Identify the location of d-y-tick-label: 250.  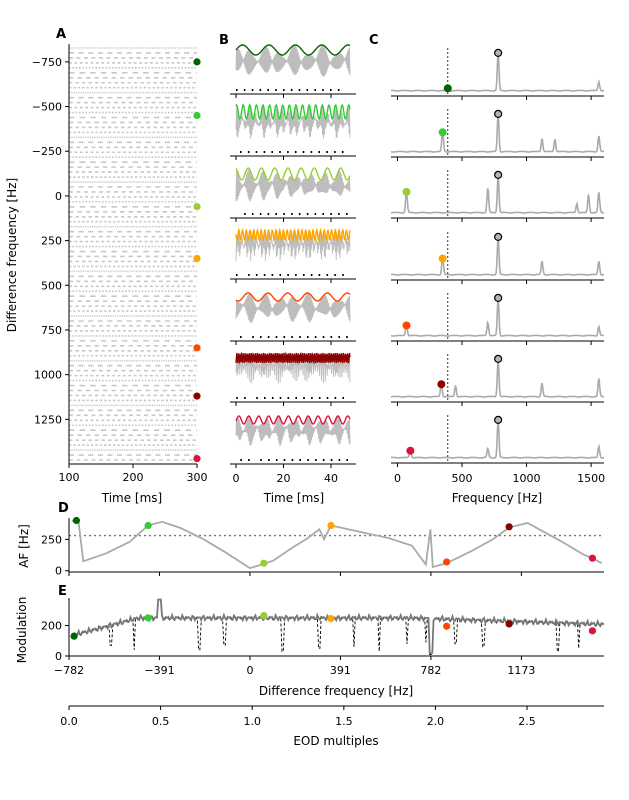
(51, 539).